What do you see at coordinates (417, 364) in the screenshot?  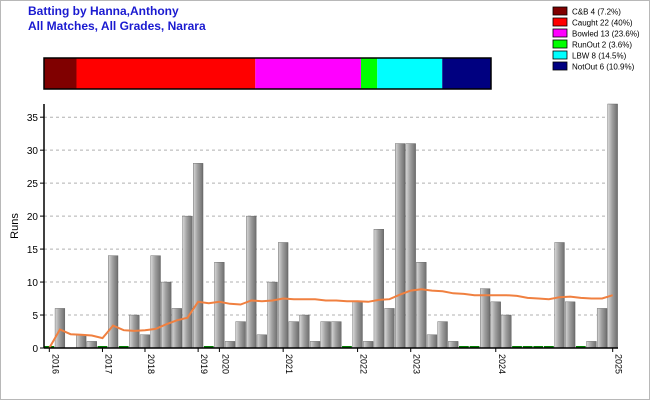 I see `x-year-label: 2023` at bounding box center [417, 364].